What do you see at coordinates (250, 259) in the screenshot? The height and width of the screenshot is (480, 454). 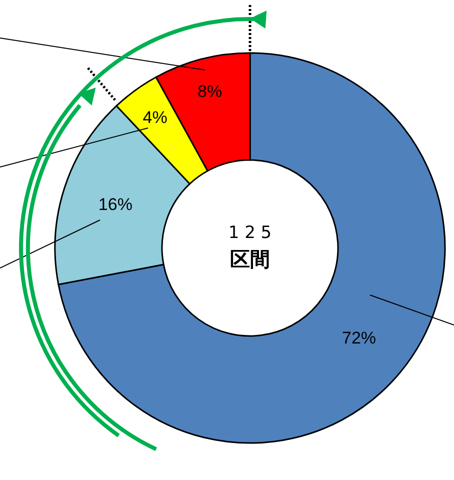 I see `text: 区間` at bounding box center [250, 259].